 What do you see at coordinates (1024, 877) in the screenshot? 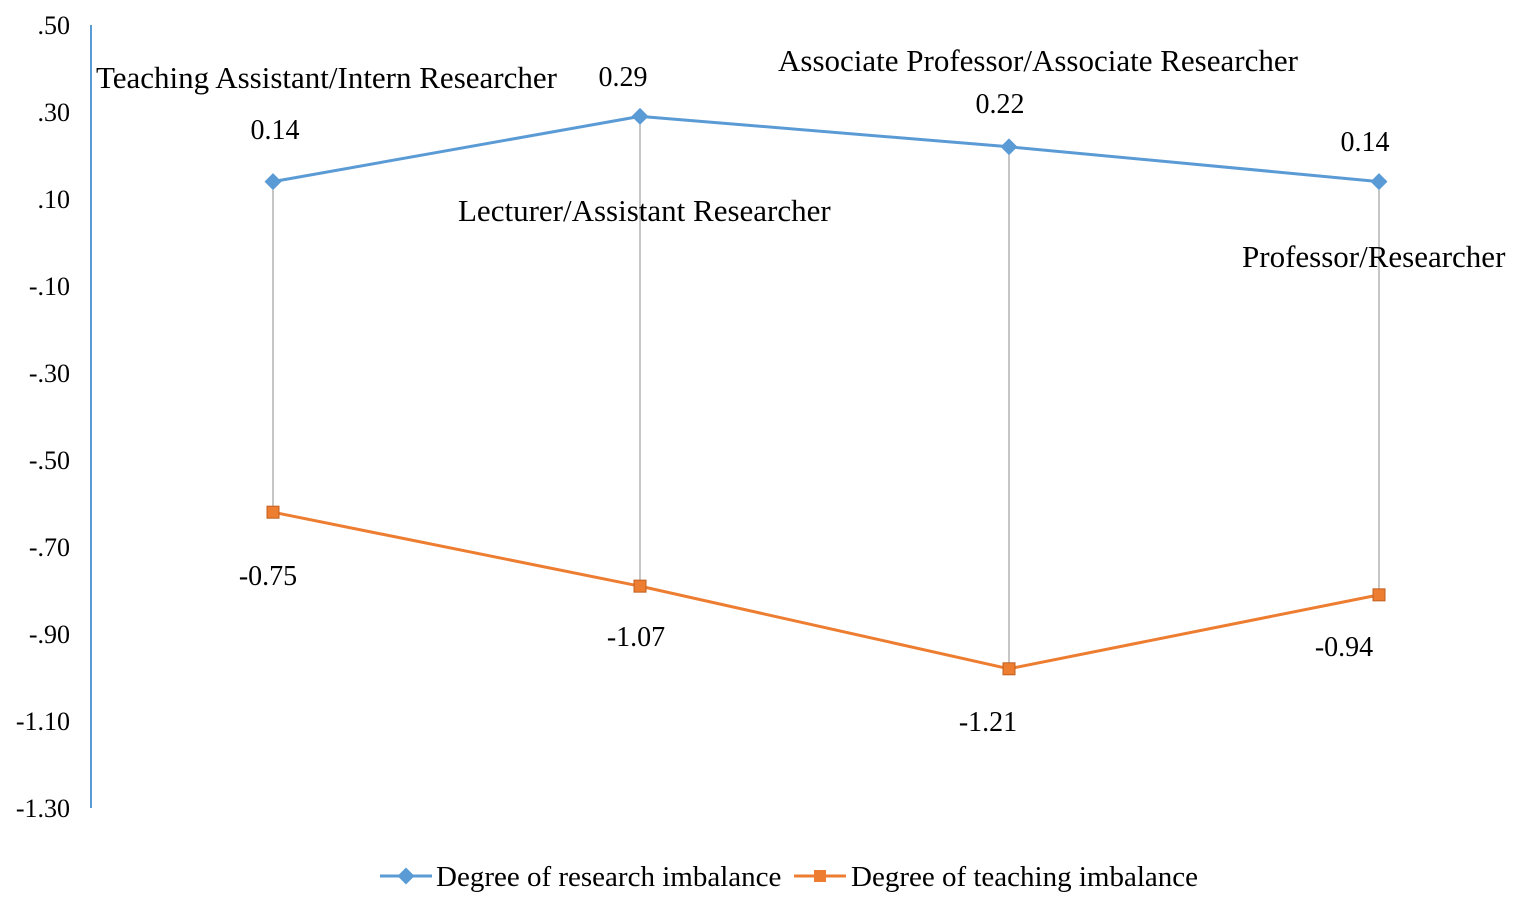
I see `legend-label: Degree of teaching imbalance` at bounding box center [1024, 877].